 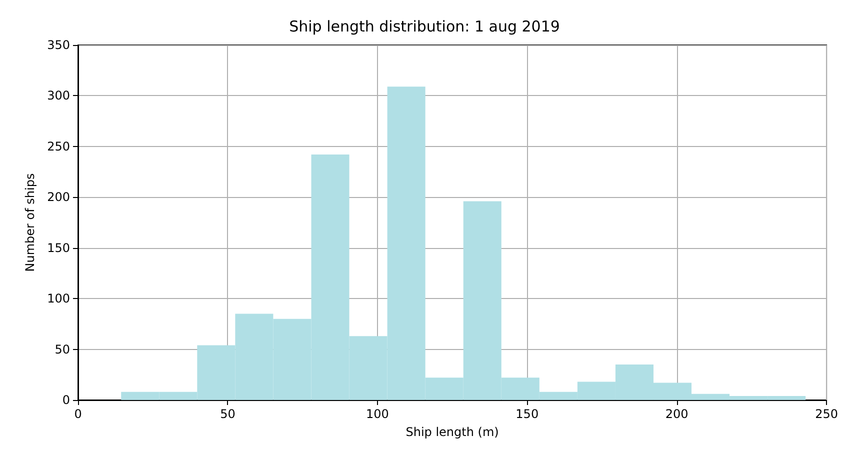 I want to click on y-tick-label: 150, so click(x=58, y=247).